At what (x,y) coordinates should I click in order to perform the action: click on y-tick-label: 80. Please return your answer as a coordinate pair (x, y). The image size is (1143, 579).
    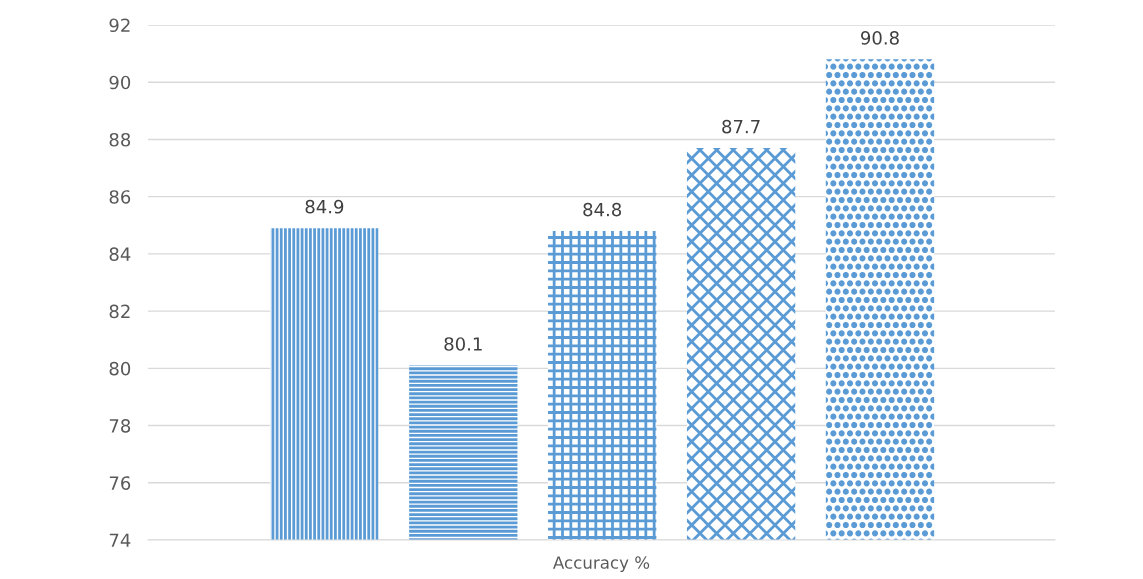
    Looking at the image, I should click on (120, 368).